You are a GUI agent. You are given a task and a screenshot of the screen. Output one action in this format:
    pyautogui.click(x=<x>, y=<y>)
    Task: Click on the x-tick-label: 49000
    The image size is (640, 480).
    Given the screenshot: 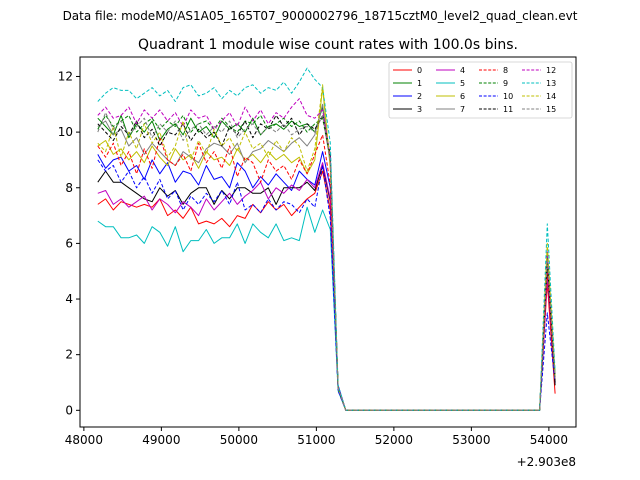 What is the action you would take?
    pyautogui.click(x=161, y=440)
    